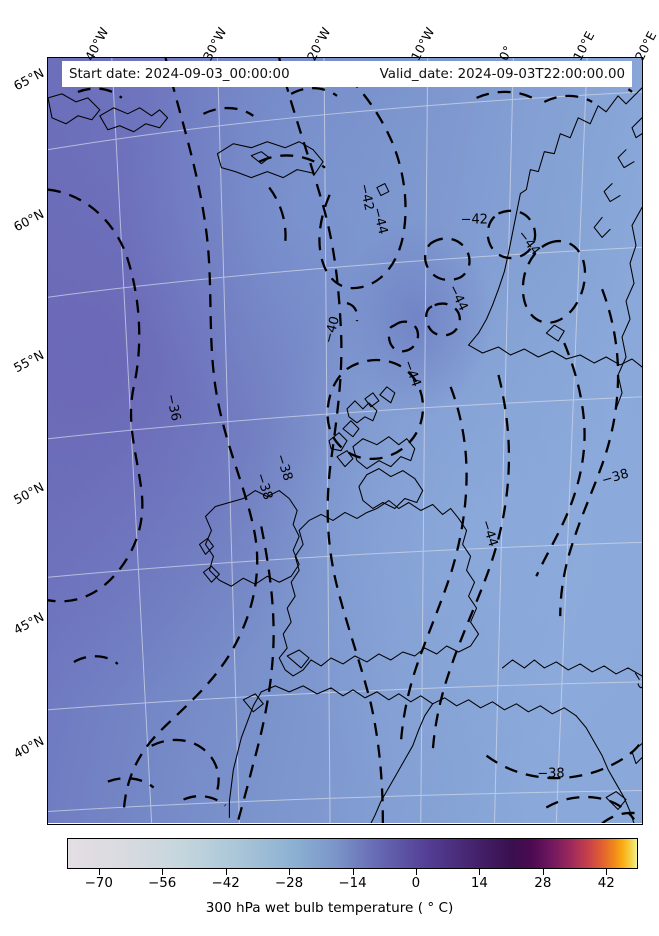 The height and width of the screenshot is (936, 659). What do you see at coordinates (289, 883) in the screenshot?
I see `colorbar-tick-label: −28` at bounding box center [289, 883].